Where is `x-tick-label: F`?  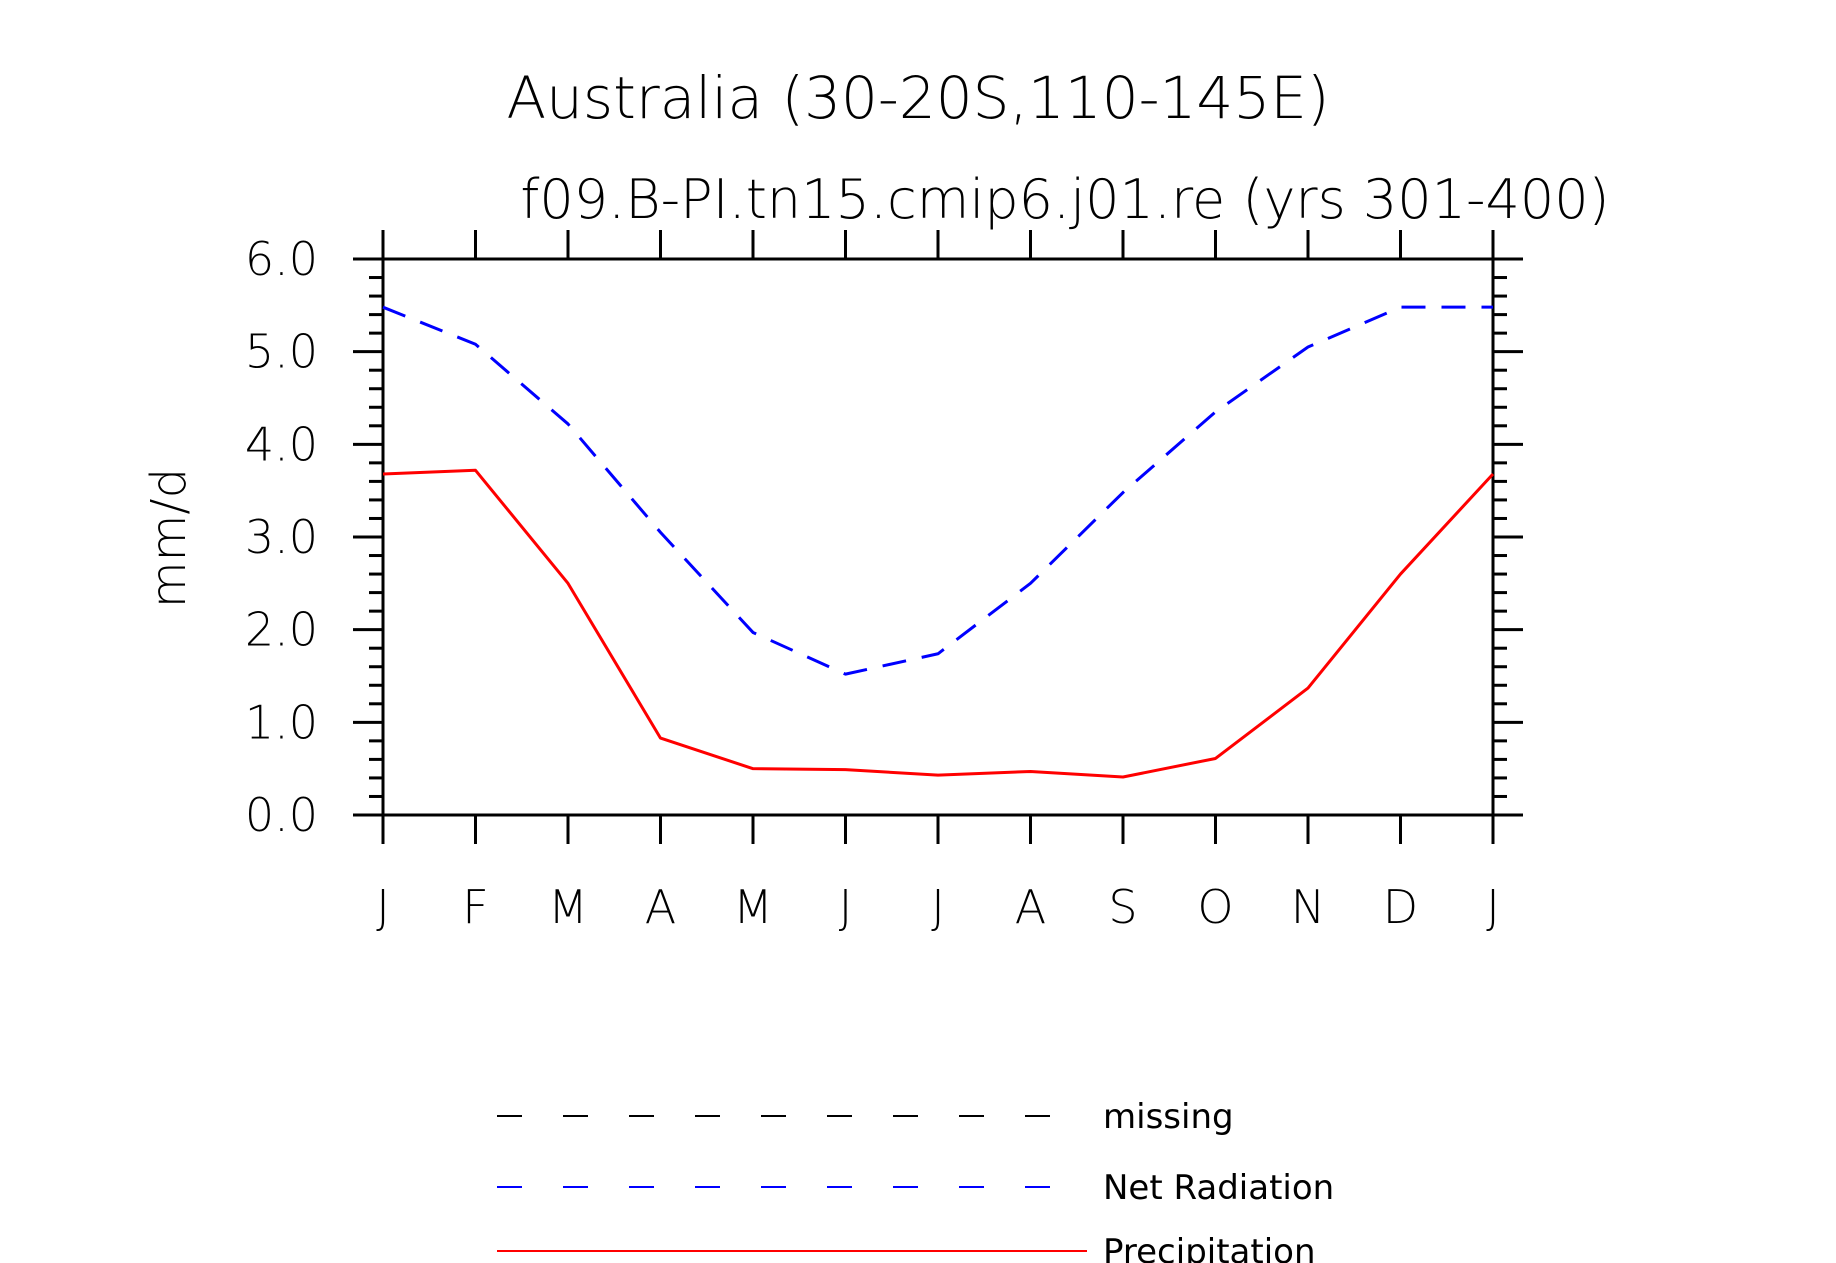 x-tick-label: F is located at coordinates (475, 907).